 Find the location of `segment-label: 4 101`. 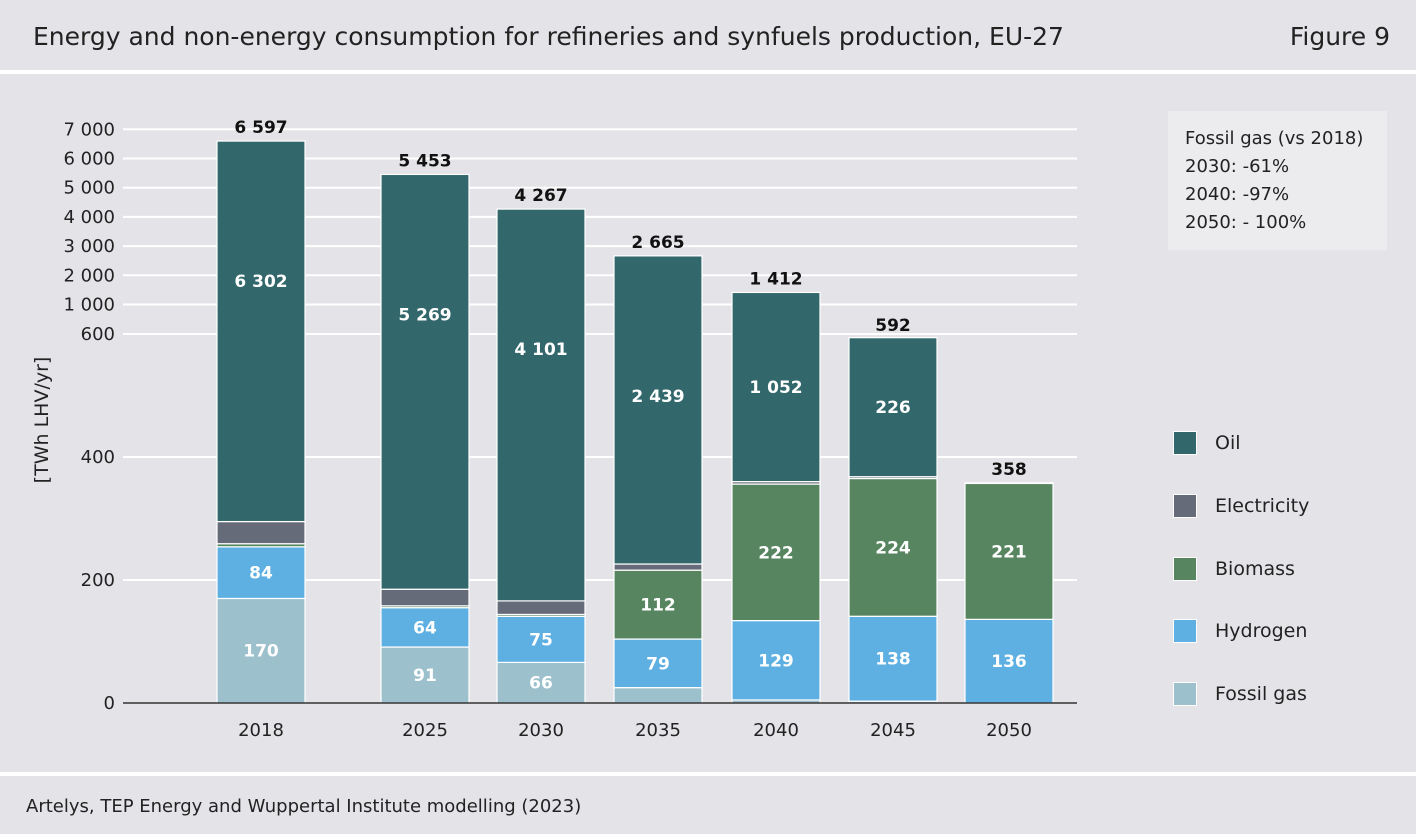

segment-label: 4 101 is located at coordinates (540, 350).